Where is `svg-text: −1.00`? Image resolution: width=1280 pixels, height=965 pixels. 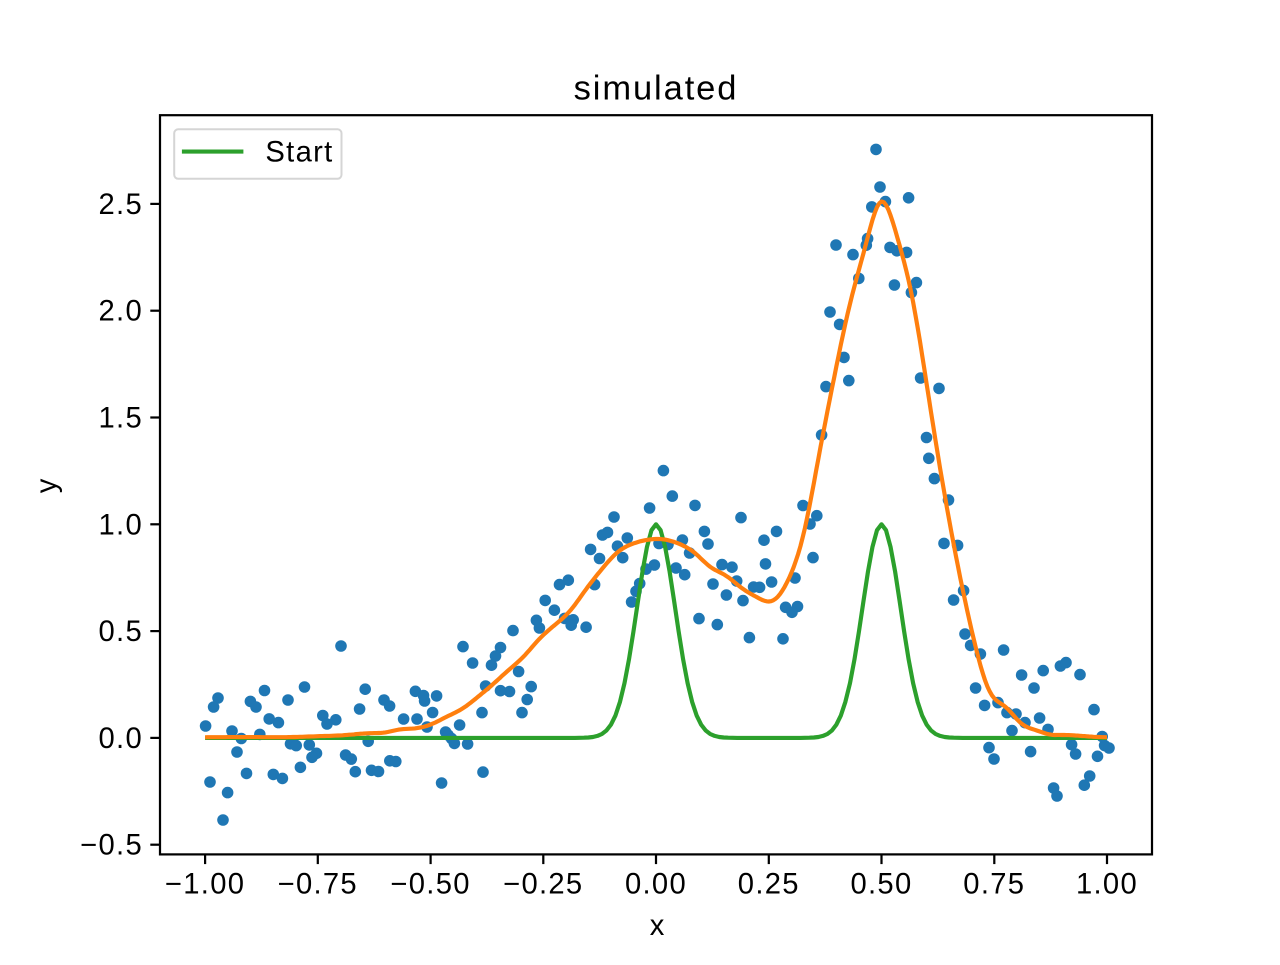 svg-text: −1.00 is located at coordinates (205, 885).